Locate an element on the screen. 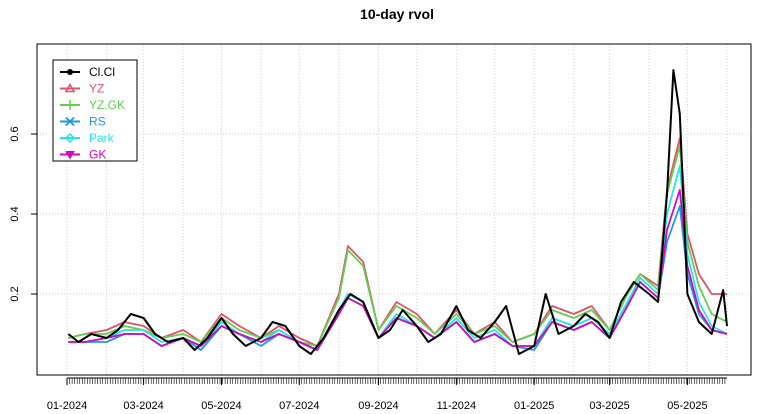 This screenshot has height=414, width=757. legend-box is located at coordinates (95, 110).